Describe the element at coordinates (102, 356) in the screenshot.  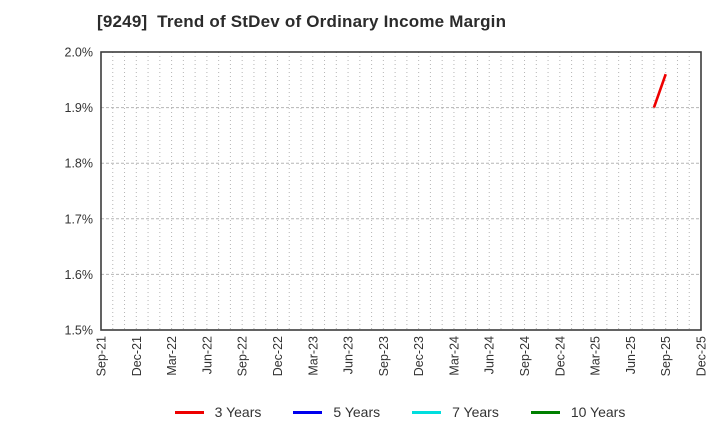
I see `x-tick-label: Sep-21` at that location.